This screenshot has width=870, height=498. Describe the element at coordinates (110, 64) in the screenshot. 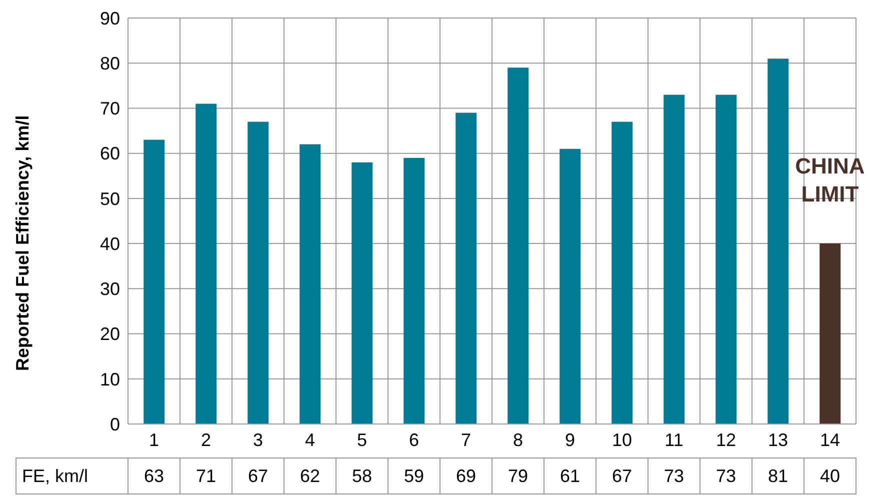

I see `y-tick-label: 80` at that location.